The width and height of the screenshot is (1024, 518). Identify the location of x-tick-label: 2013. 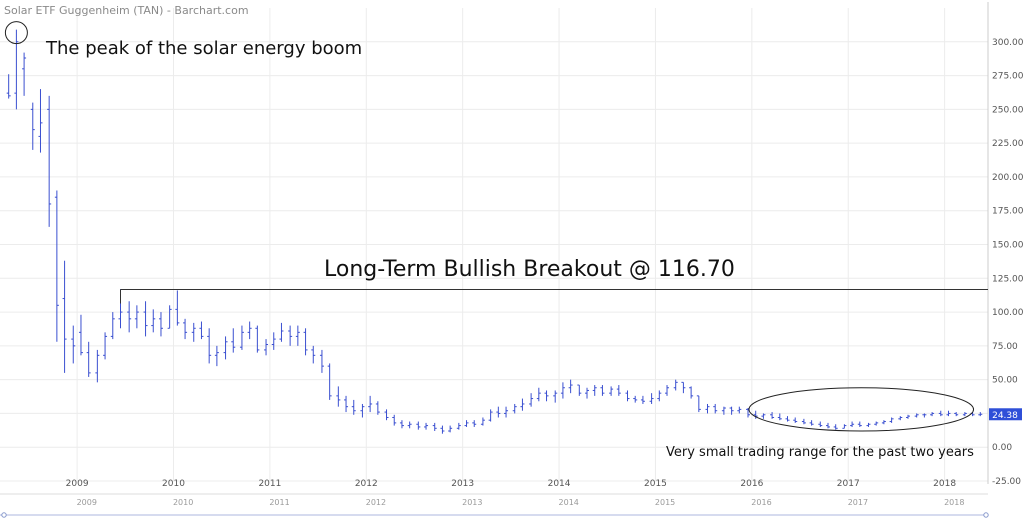
(462, 484).